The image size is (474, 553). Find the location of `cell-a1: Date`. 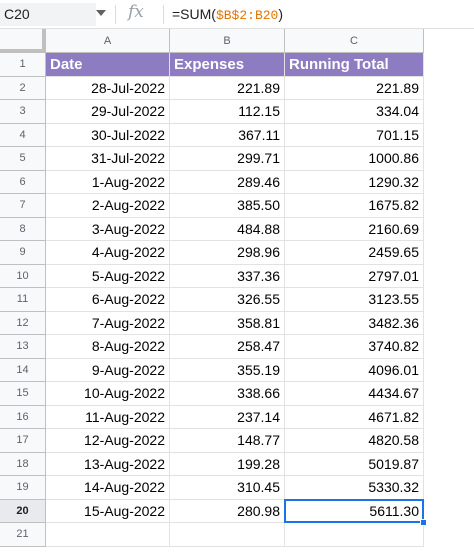

cell-a1: Date is located at coordinates (108, 65).